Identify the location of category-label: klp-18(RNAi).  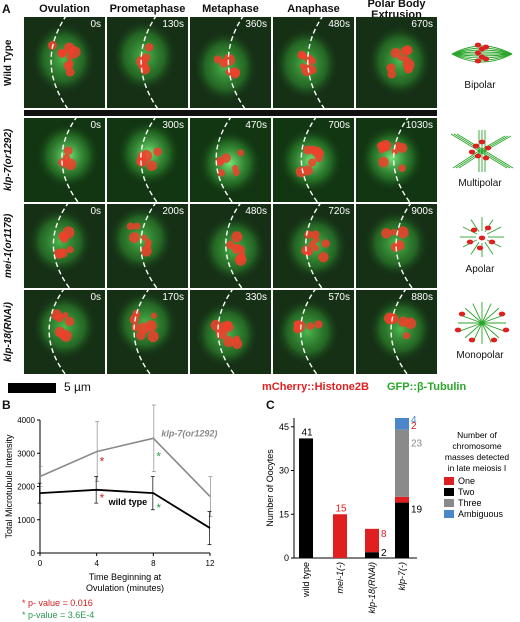
(372, 588).